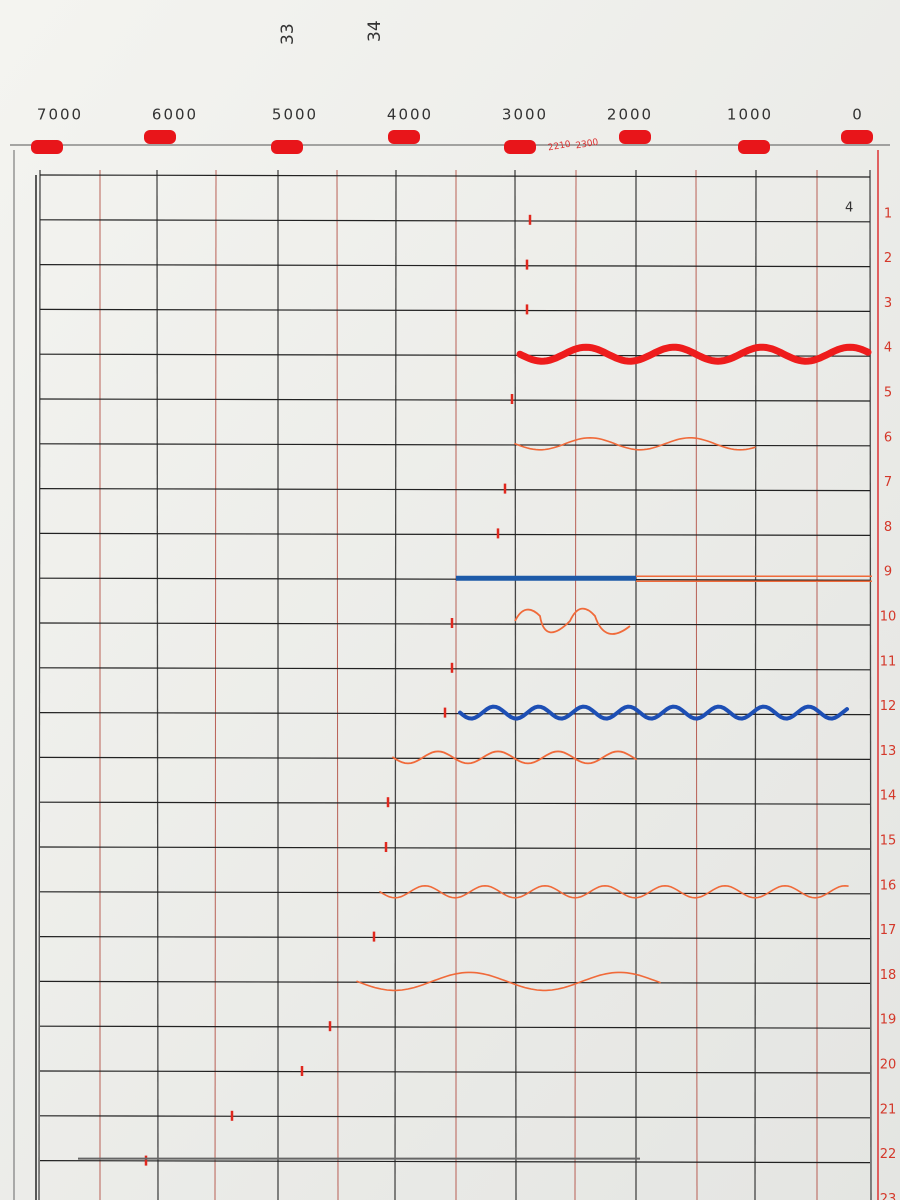  Describe the element at coordinates (849, 208) in the screenshot. I see `corner-note: 4` at that location.